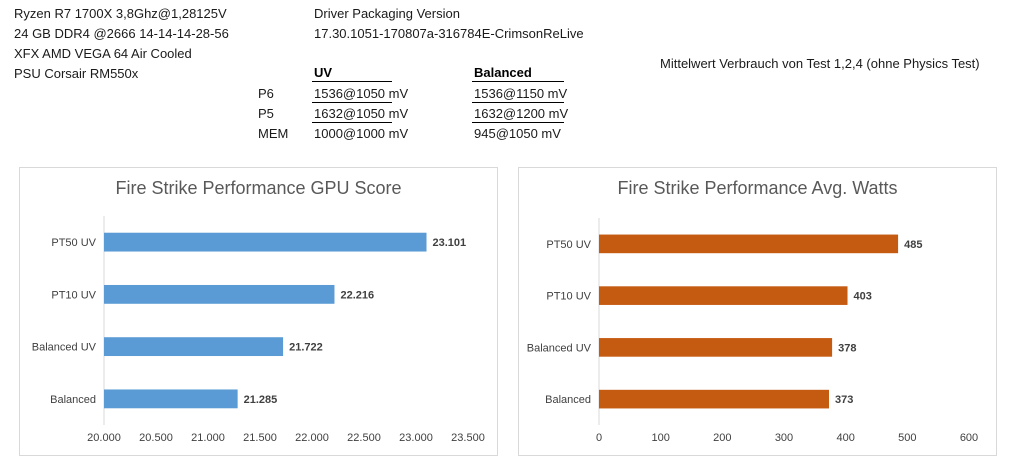 The height and width of the screenshot is (468, 1030). Describe the element at coordinates (361, 133) in the screenshot. I see `table-cell-uv: 1000@1000 mV` at that location.